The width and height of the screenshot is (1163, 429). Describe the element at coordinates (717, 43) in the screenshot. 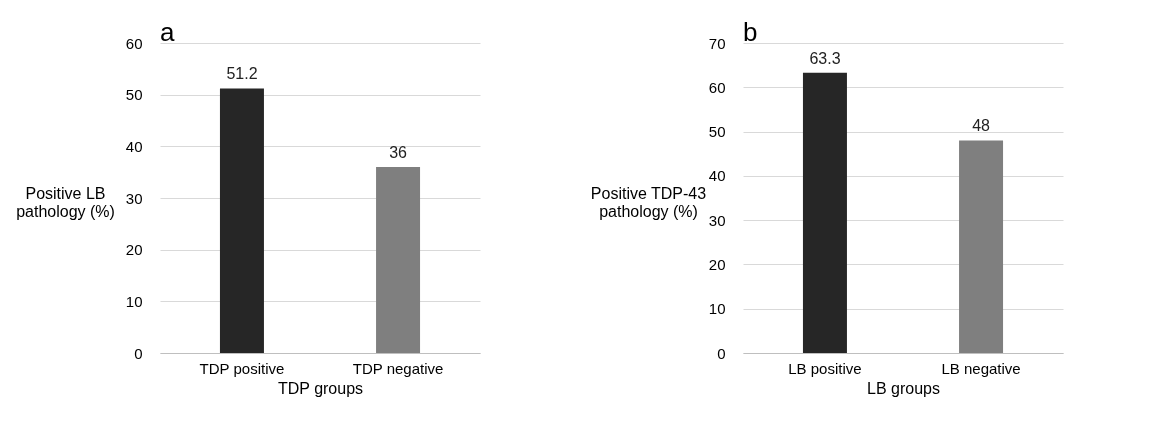

I see `y-tick-label: 70` at that location.